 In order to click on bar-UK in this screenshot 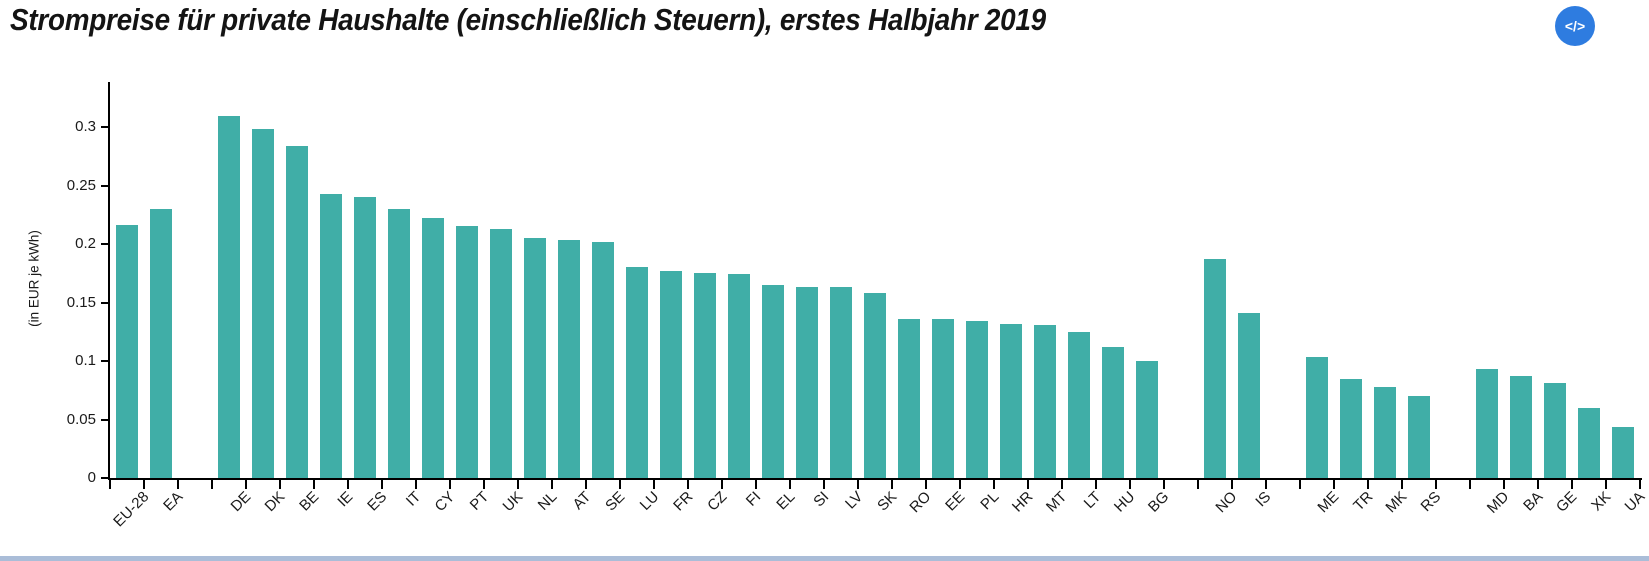, I will do `click(501, 353)`.